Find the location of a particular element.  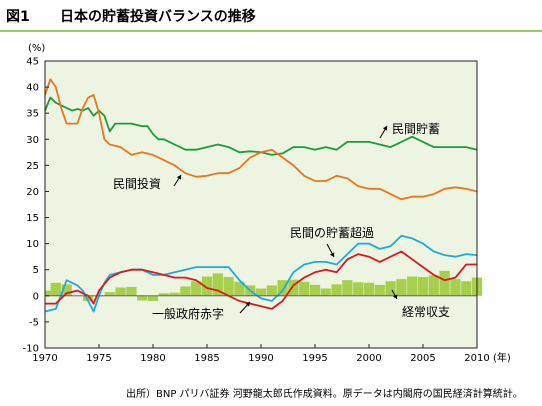

figure-title: 日本の貯蓄投資バランスの推移 is located at coordinates (158, 17).